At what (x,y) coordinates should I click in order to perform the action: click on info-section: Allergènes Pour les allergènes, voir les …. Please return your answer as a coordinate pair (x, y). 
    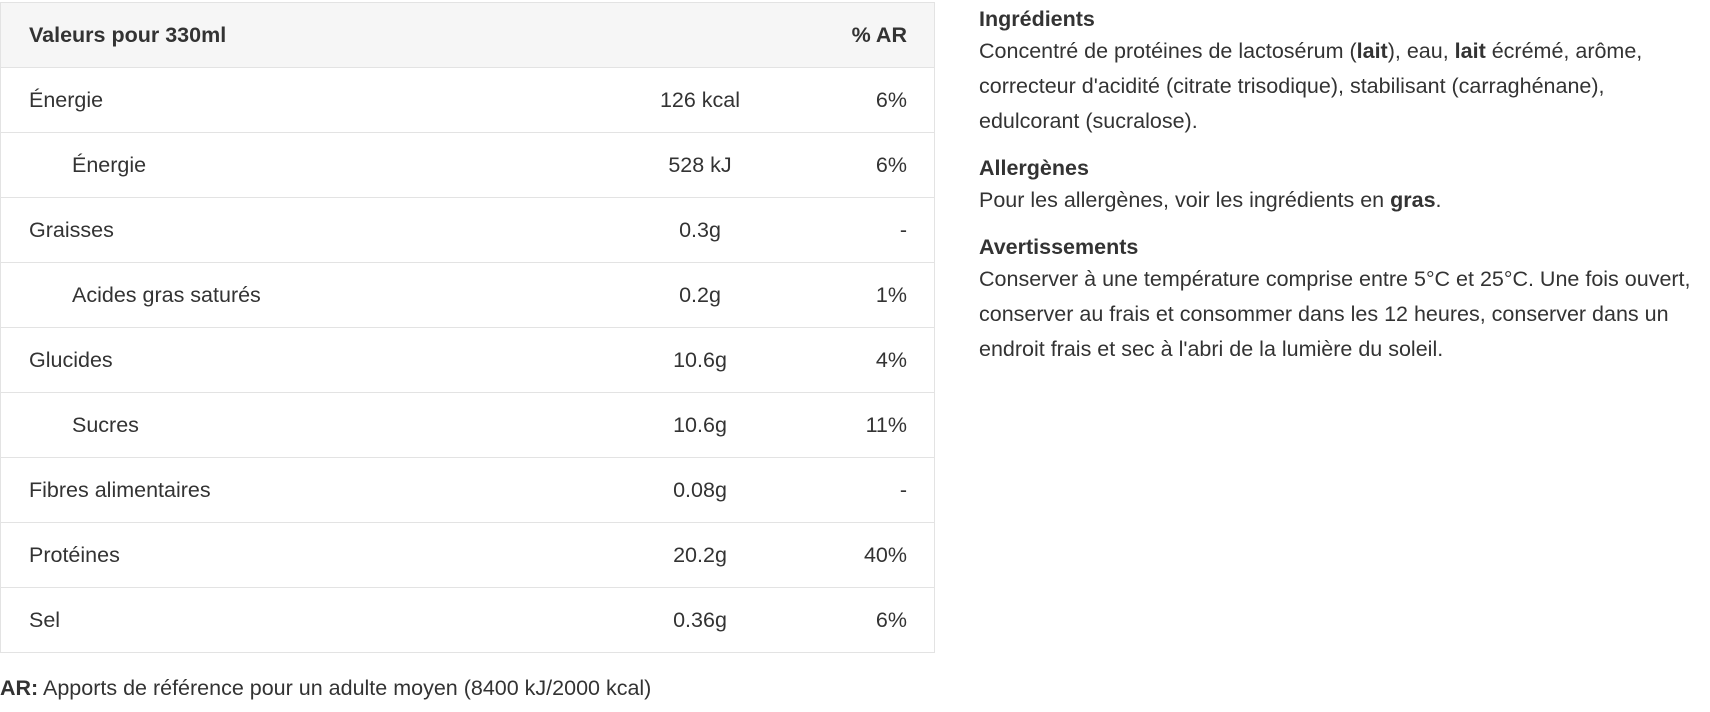
    Looking at the image, I should click on (1343, 185).